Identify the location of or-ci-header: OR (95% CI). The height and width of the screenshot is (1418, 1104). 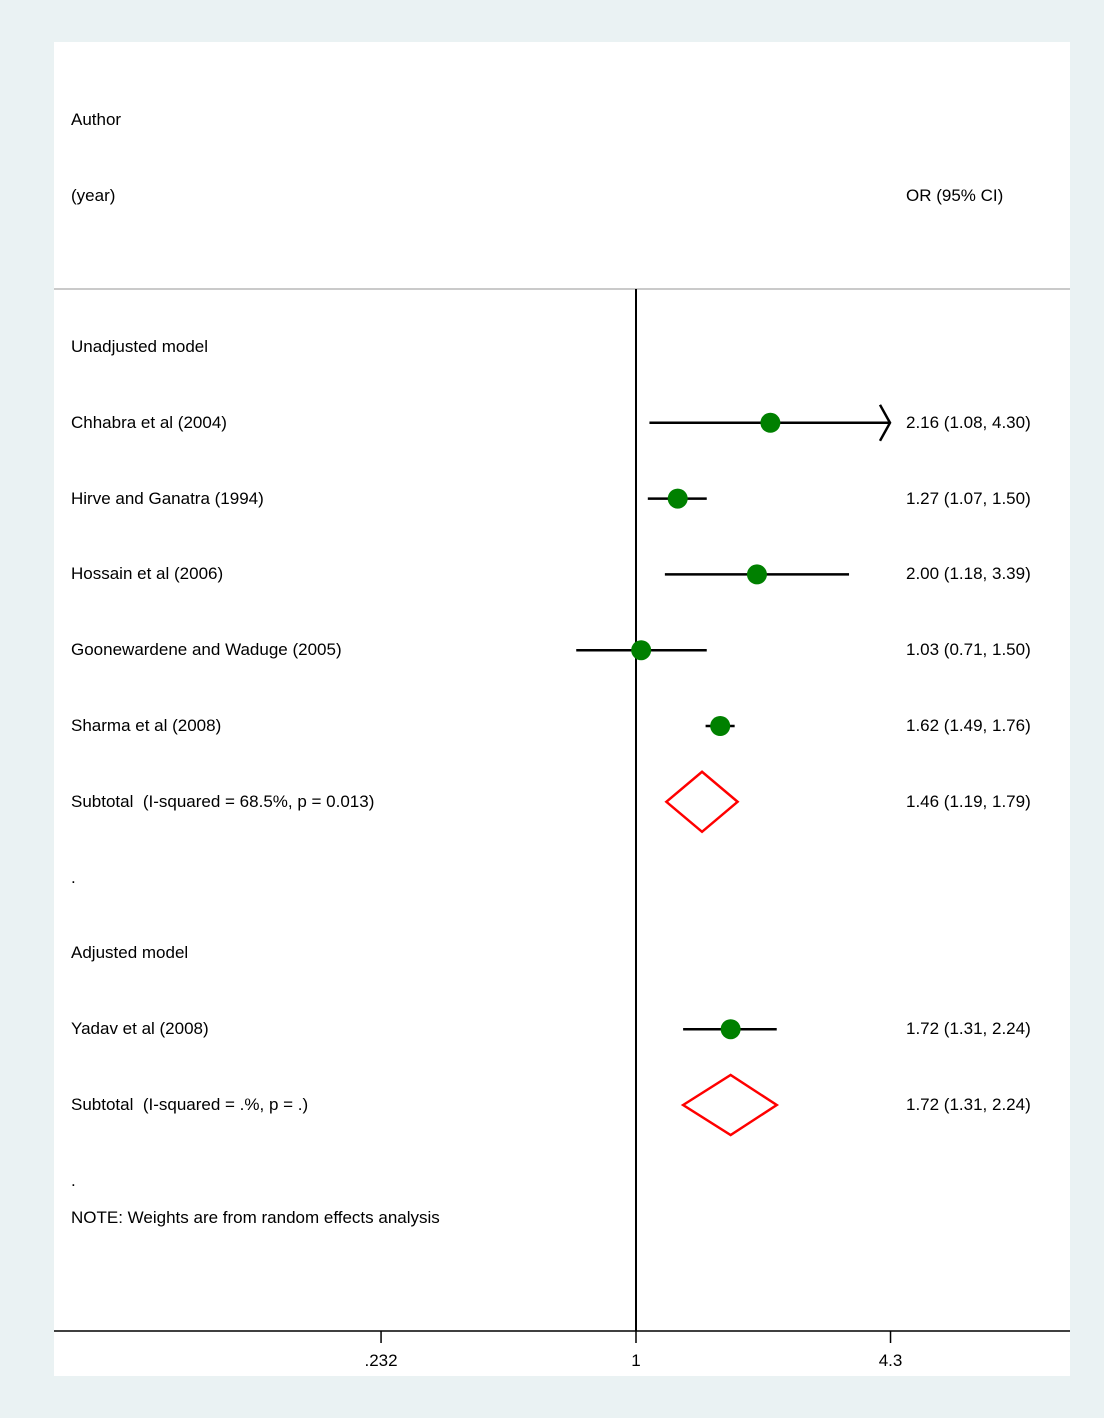
(955, 195).